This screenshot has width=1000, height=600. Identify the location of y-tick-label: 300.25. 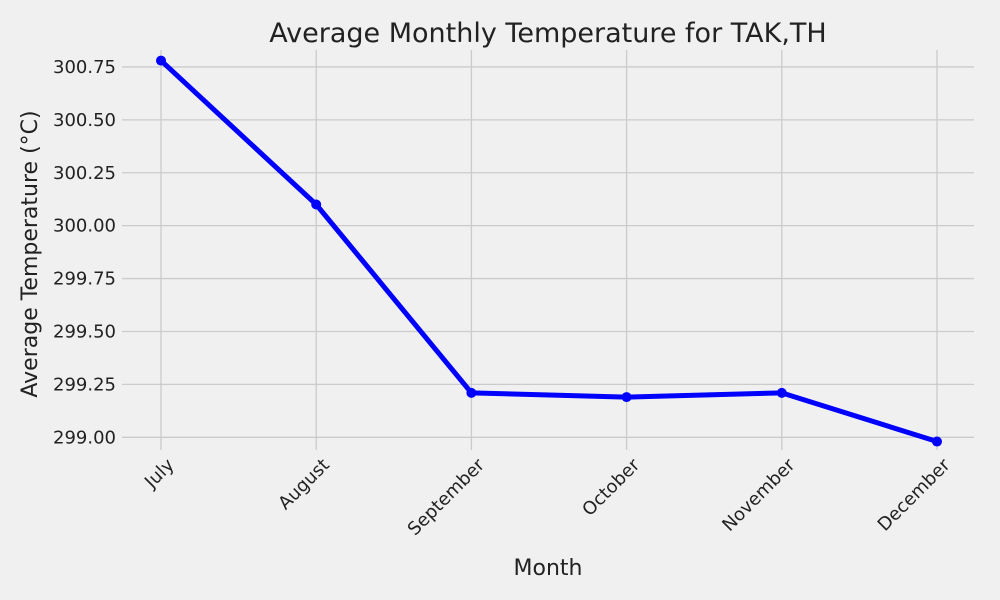
(84, 173).